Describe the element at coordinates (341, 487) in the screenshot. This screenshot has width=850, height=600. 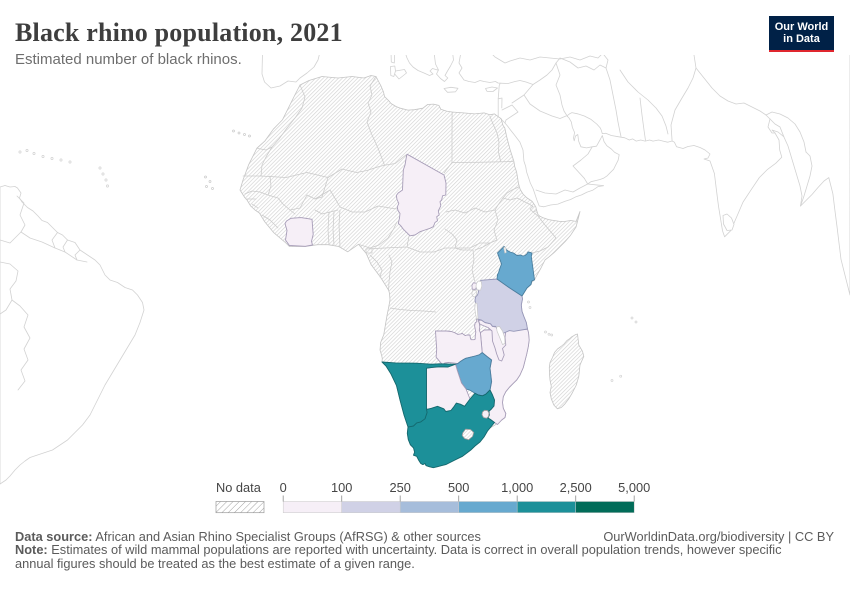
I see `svg-text: 100` at that location.